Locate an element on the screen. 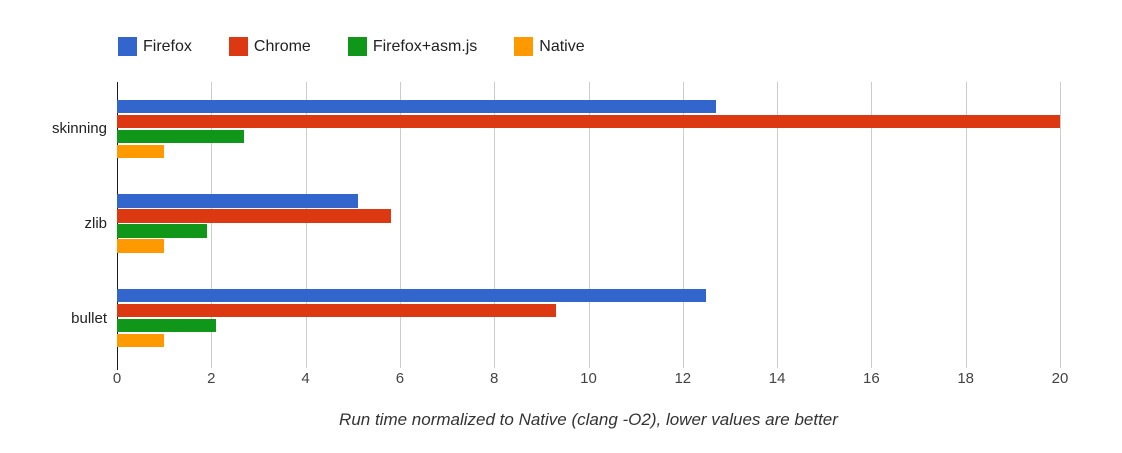 This screenshot has width=1122, height=453. legend-item-firefox: Firefox is located at coordinates (155, 46).